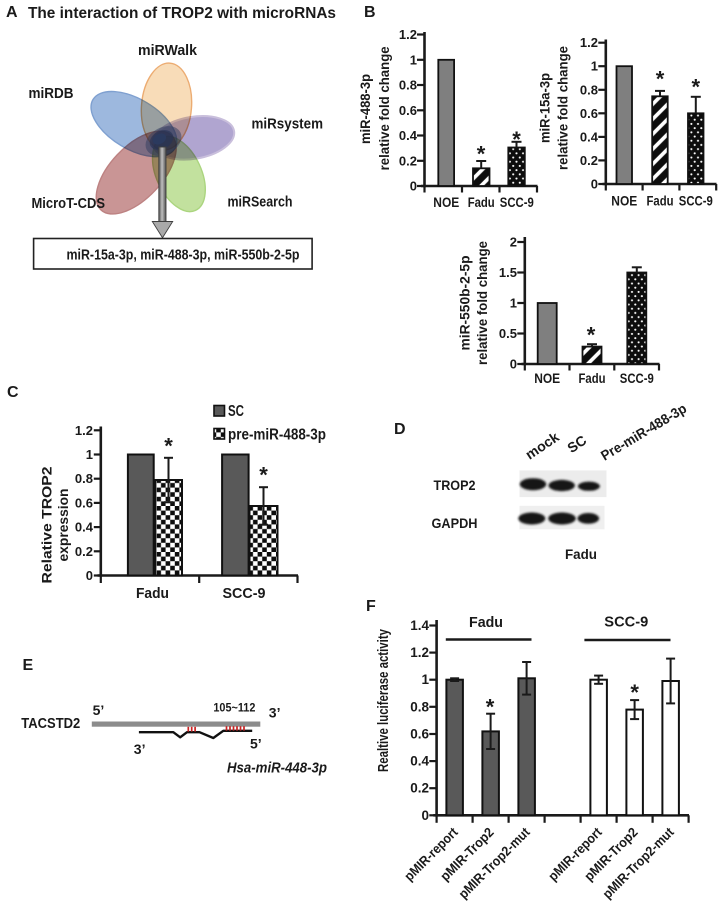  What do you see at coordinates (508, 333) in the screenshot?
I see `svg-text: 0.5` at bounding box center [508, 333].